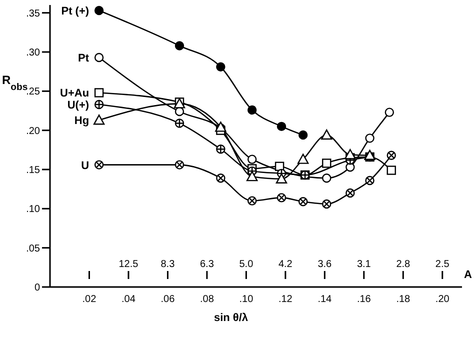  I want to click on y-tick-label: .05, so click(33, 248).